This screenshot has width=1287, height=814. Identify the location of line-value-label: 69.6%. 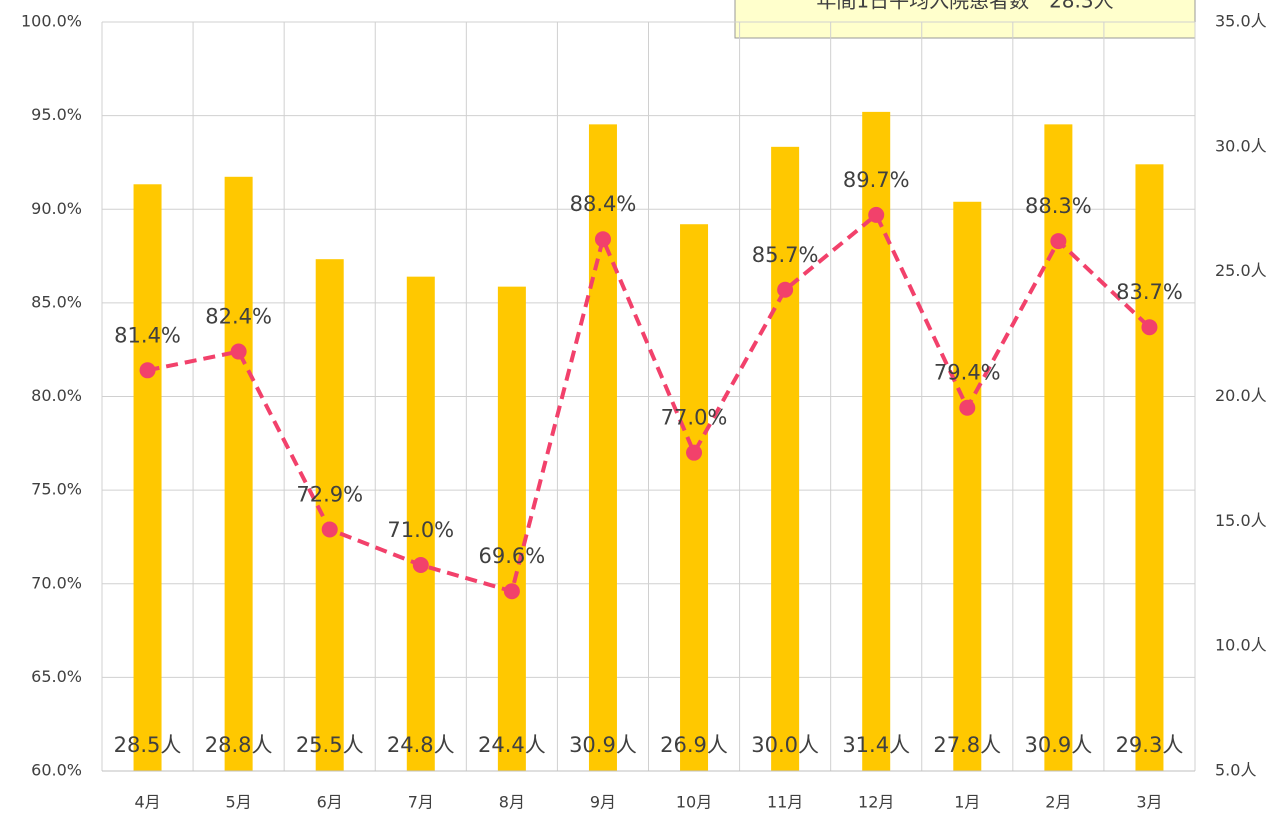
(512, 556).